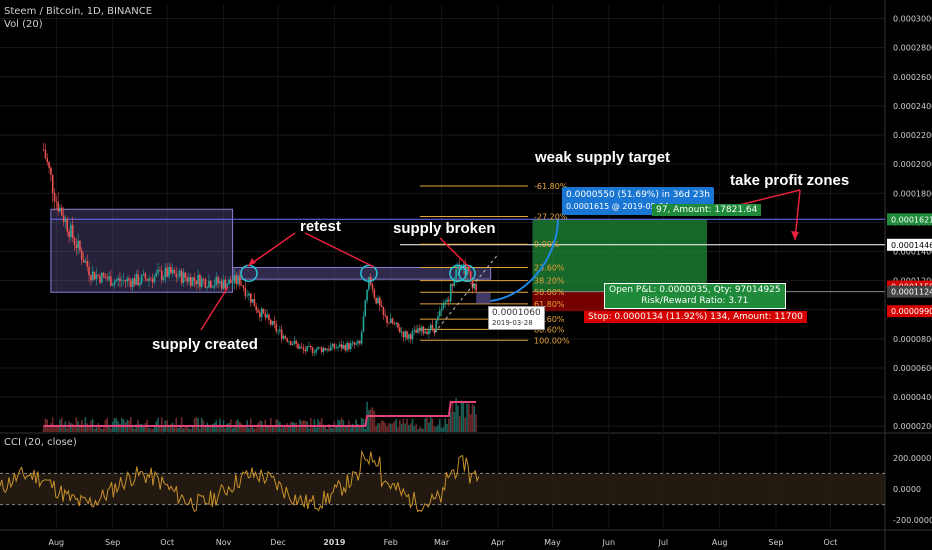  I want to click on annotation-arrow, so click(214, 308).